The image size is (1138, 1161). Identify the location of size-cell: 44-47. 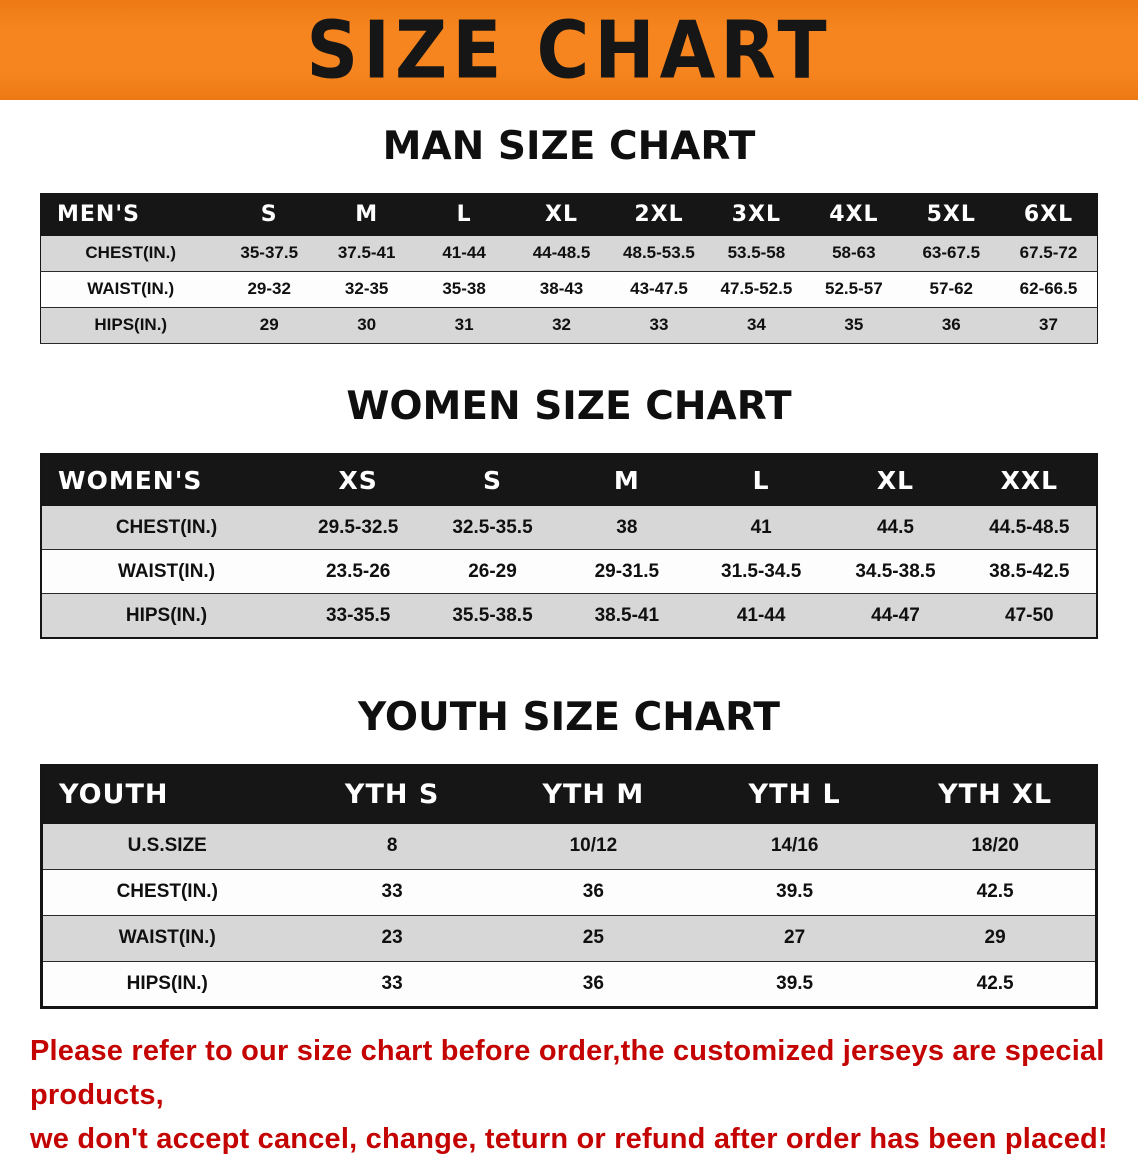
(895, 616).